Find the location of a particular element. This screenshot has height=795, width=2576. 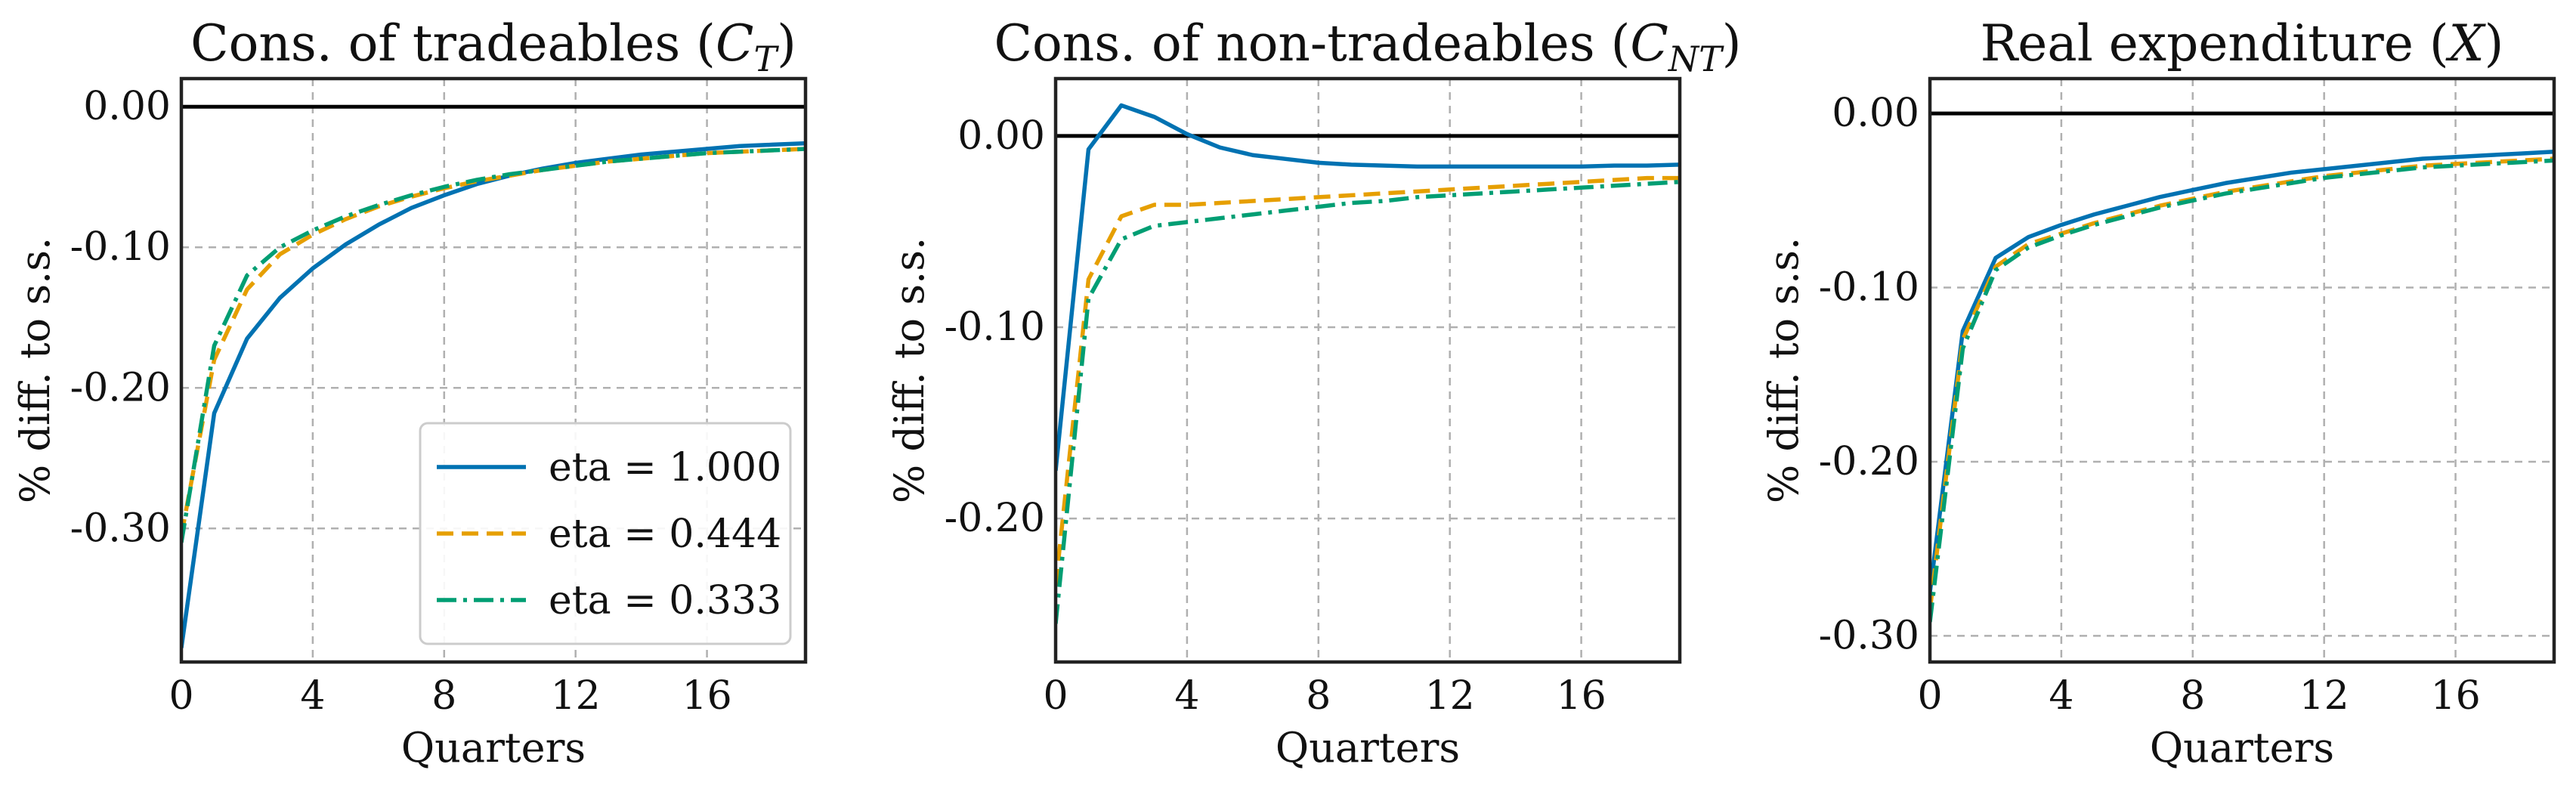

legend-label: eta = 0.444 is located at coordinates (665, 534).